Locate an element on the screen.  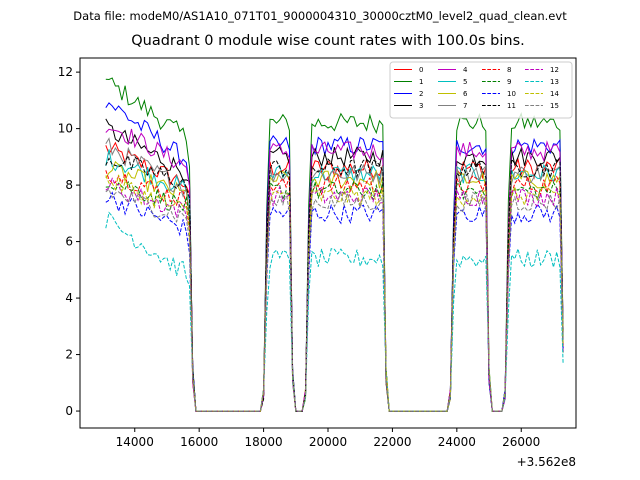
legend-box is located at coordinates (481, 90).